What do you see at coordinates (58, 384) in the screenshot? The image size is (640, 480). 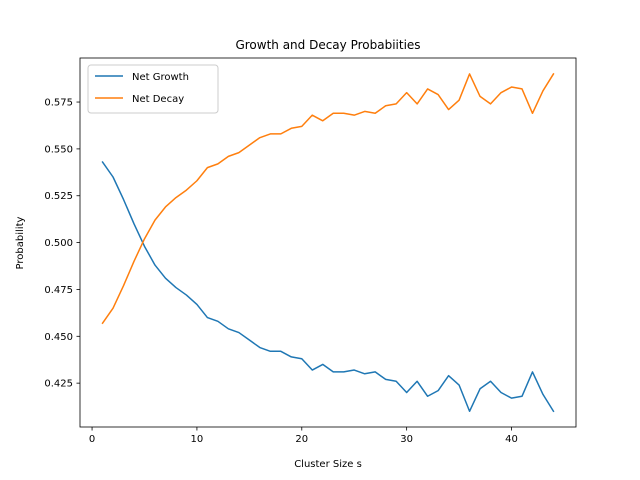 I see `y-tick-label: 0.425` at bounding box center [58, 384].